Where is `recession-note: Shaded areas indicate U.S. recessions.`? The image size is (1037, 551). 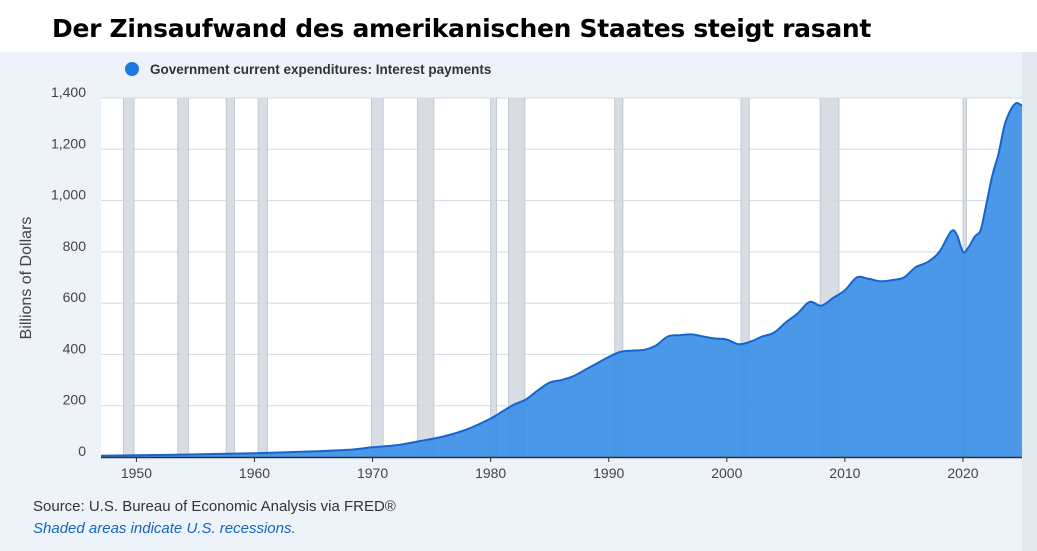
recession-note: Shaded areas indicate U.S. recessions. is located at coordinates (164, 528).